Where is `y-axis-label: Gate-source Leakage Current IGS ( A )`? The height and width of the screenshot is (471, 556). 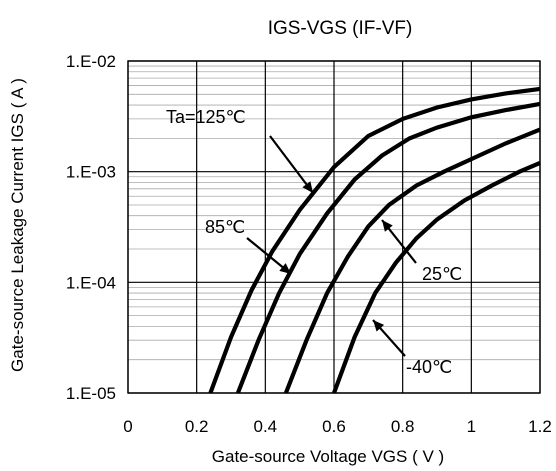 y-axis-label: Gate-source Leakage Current IGS ( A ) is located at coordinates (17, 225).